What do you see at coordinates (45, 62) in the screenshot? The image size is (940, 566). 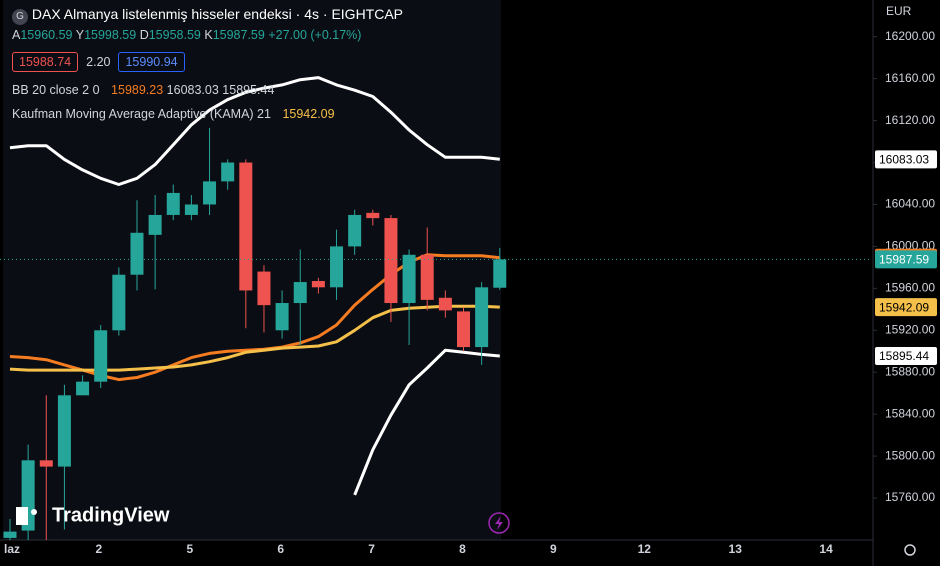 I see `sell-button: 15988.74` at bounding box center [45, 62].